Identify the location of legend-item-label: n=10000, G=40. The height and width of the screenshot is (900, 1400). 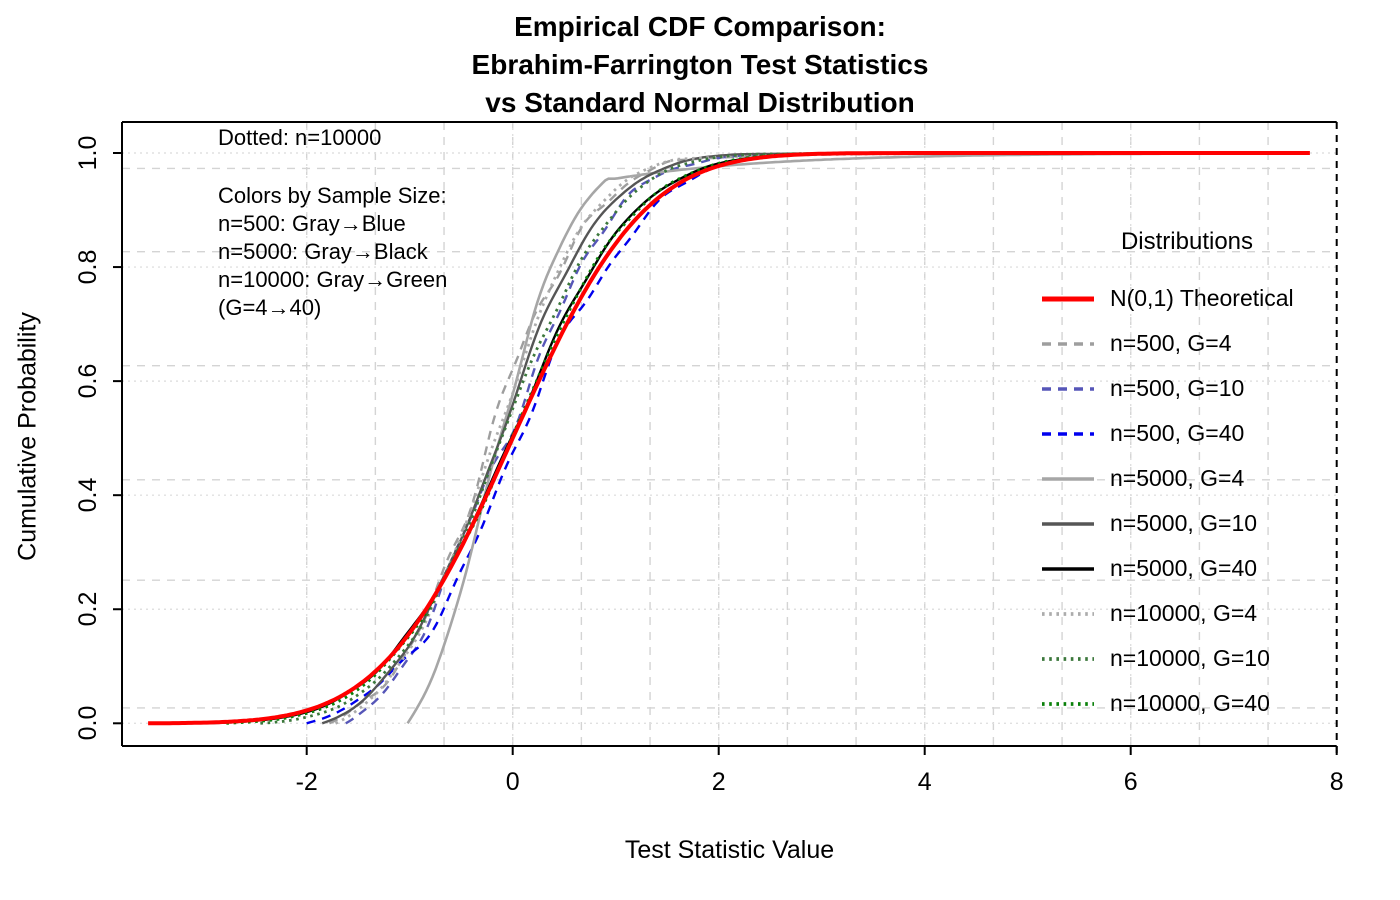
(1190, 703).